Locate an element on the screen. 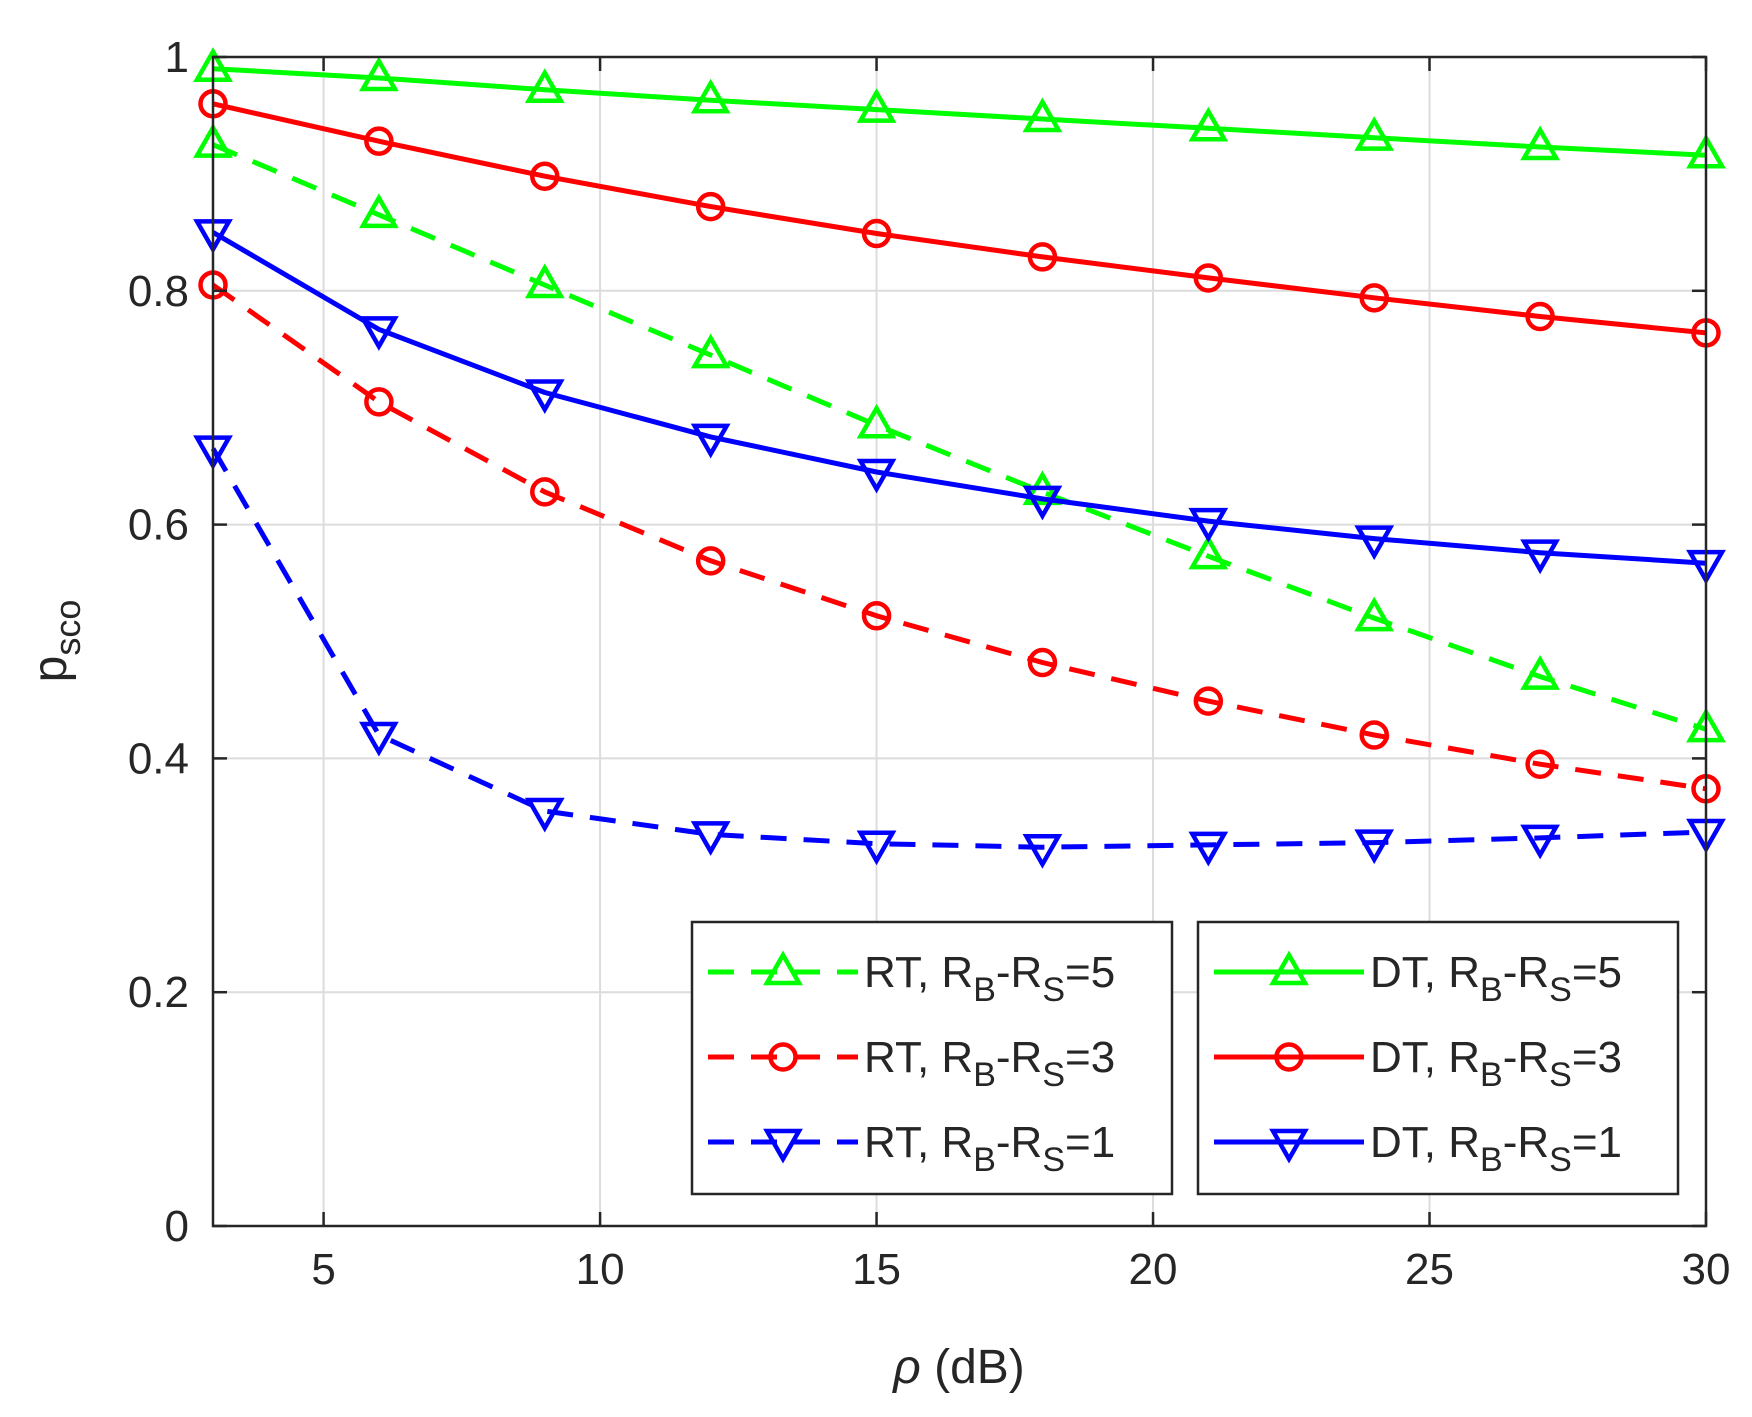  legend-label: DT, RB-RS=5 is located at coordinates (1496, 978).